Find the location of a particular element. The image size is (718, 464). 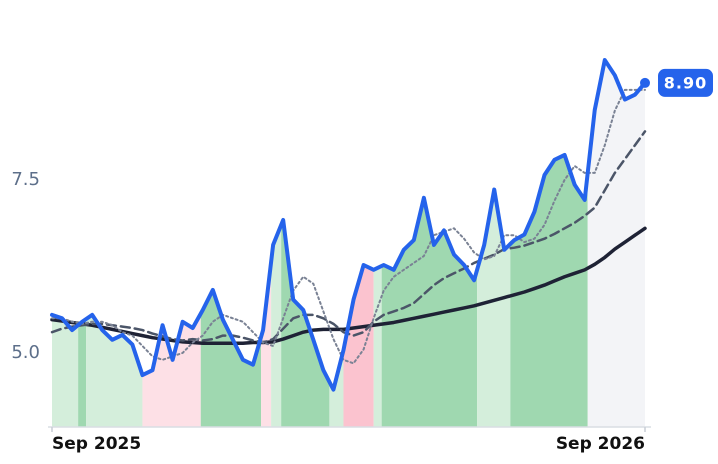

x-tick-label: Sep 2026 is located at coordinates (600, 444).